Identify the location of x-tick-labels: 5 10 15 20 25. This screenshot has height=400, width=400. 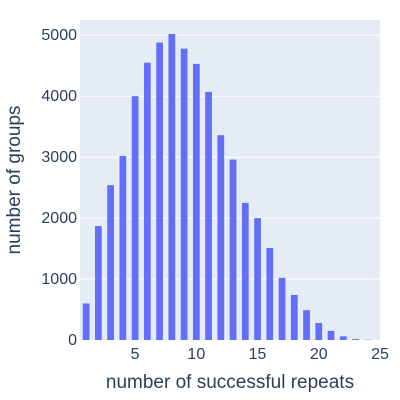
(260, 354).